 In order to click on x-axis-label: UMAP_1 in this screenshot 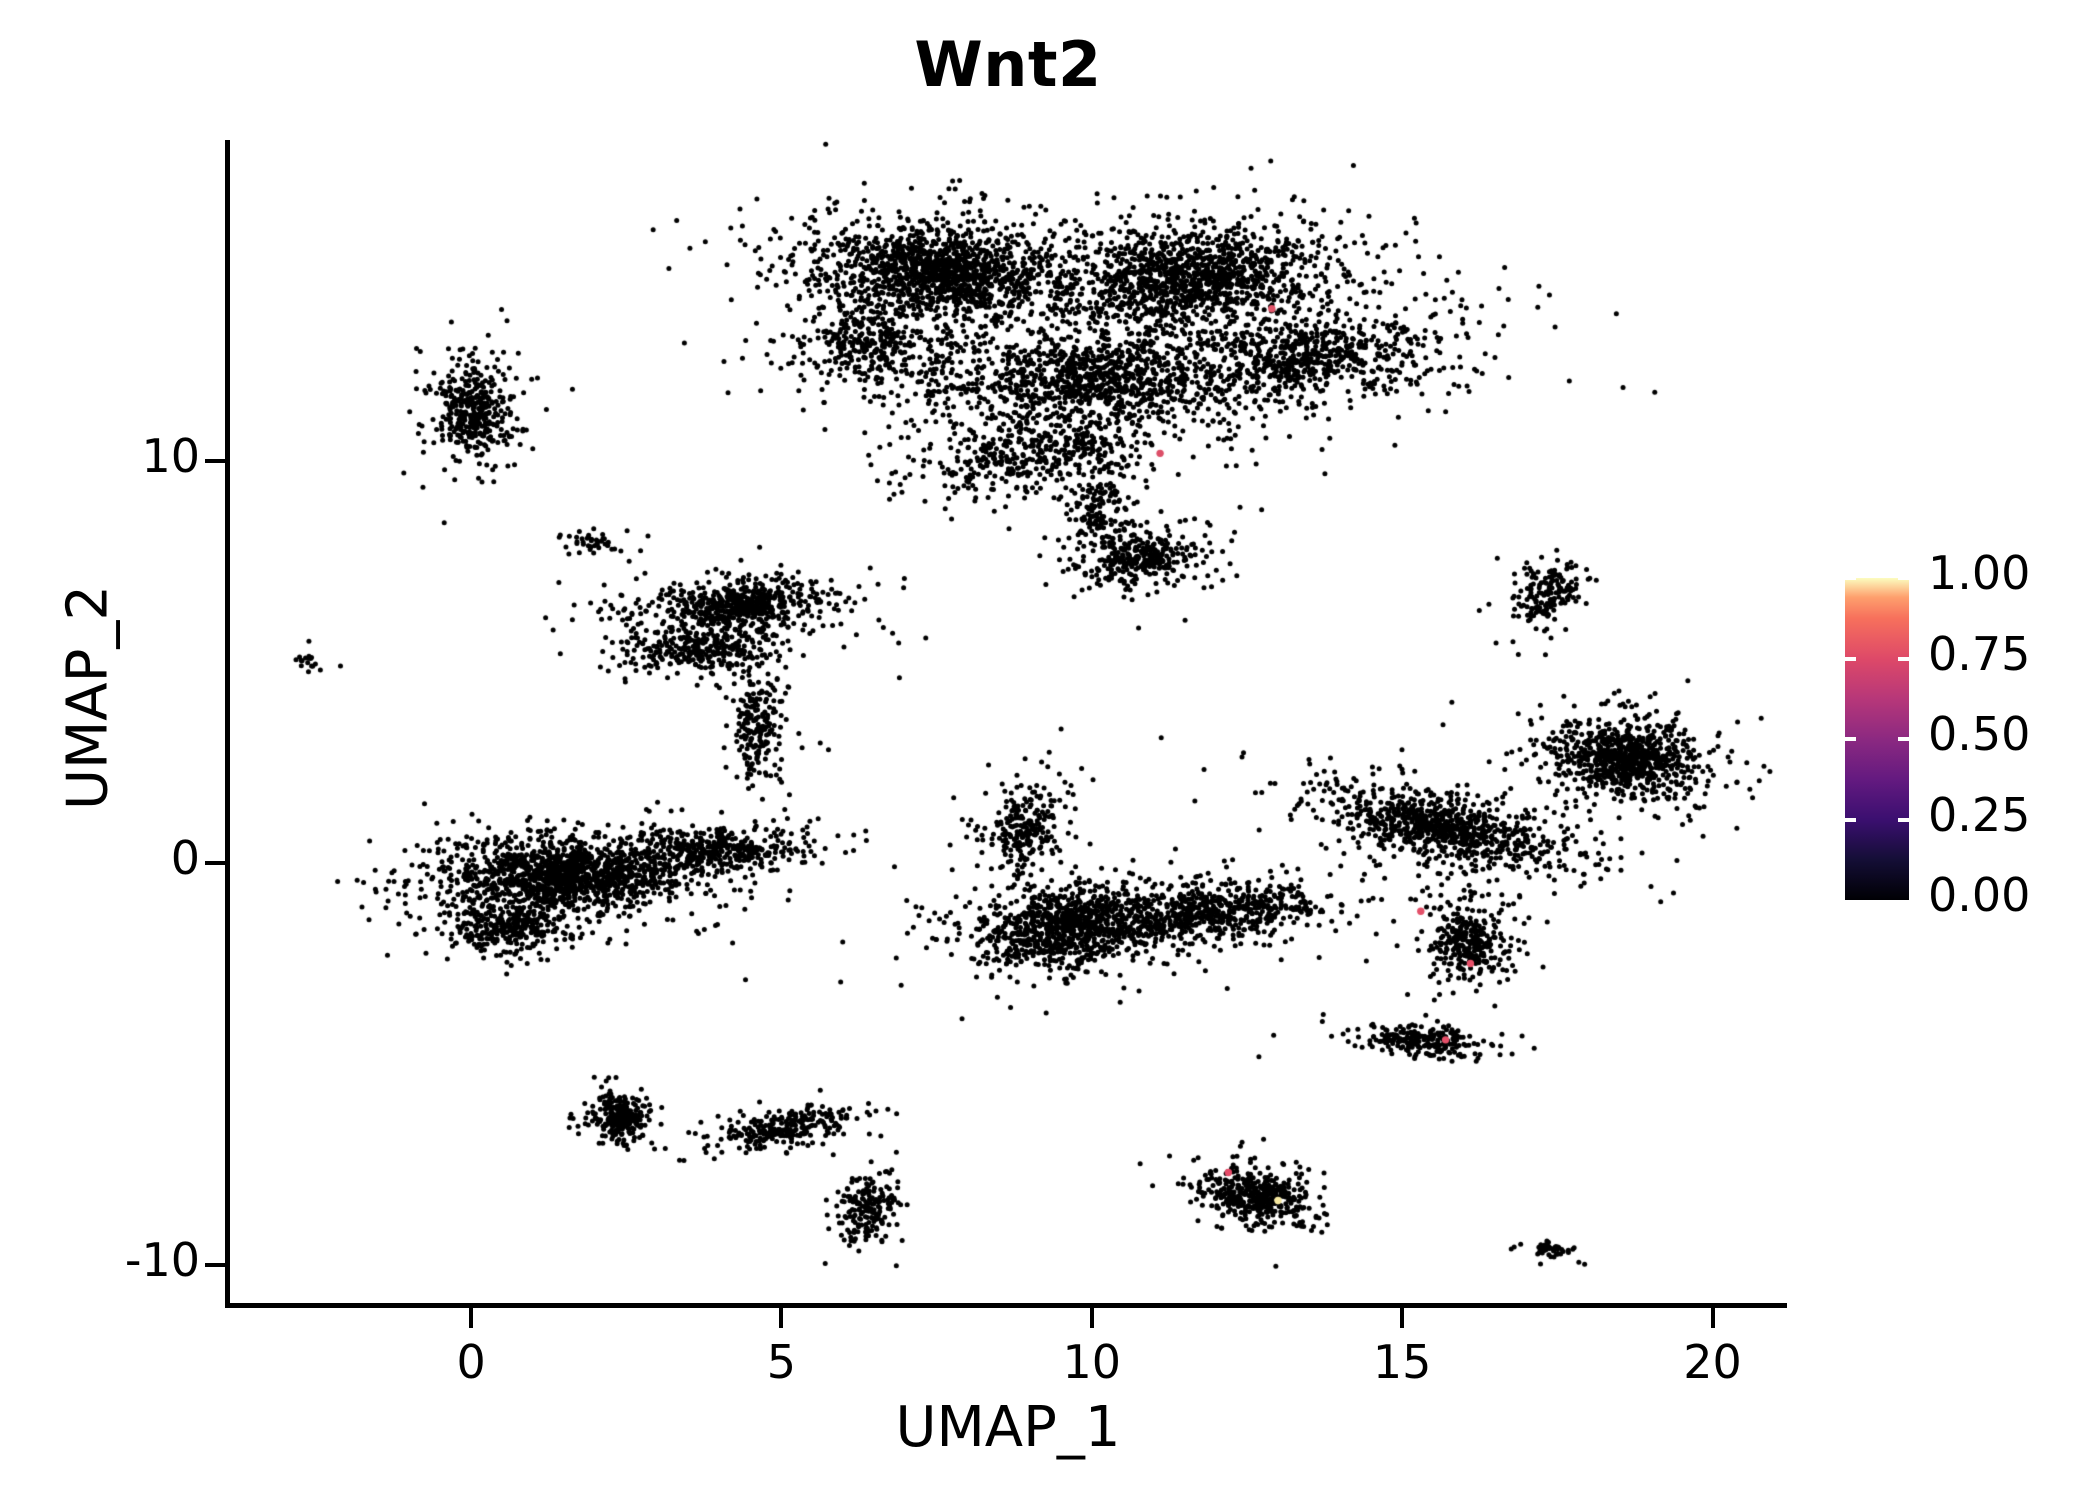, I will do `click(1008, 1427)`.